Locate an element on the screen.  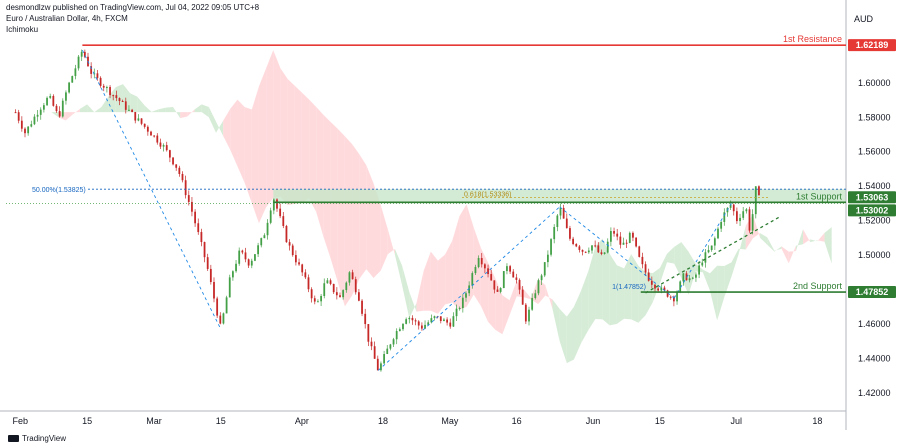
support2-price-box is located at coordinates (872, 292).